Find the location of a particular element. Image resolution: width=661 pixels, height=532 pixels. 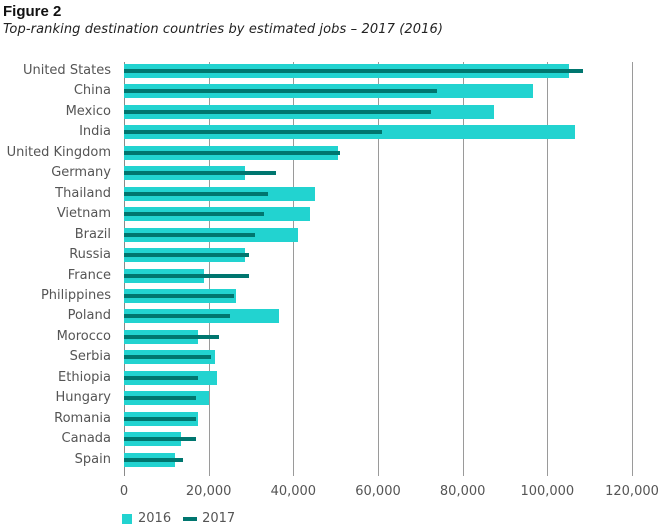

x-tick-label: 60,000 is located at coordinates (378, 491).